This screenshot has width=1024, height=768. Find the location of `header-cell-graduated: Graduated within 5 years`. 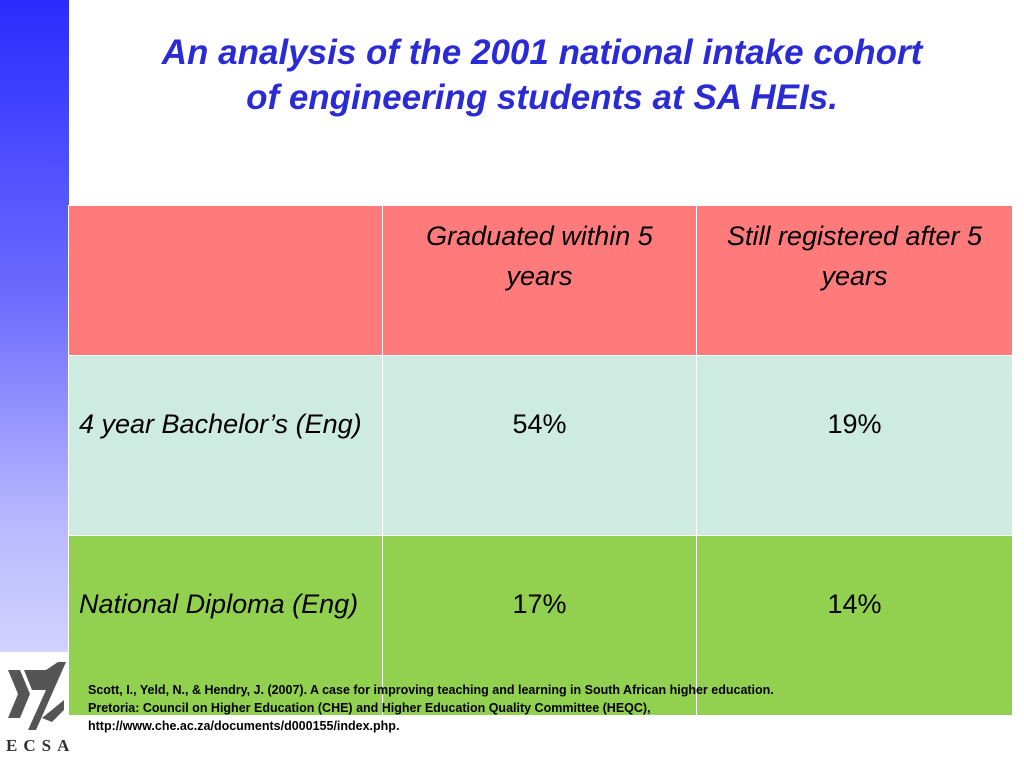

header-cell-graduated: Graduated within 5 years is located at coordinates (539, 280).